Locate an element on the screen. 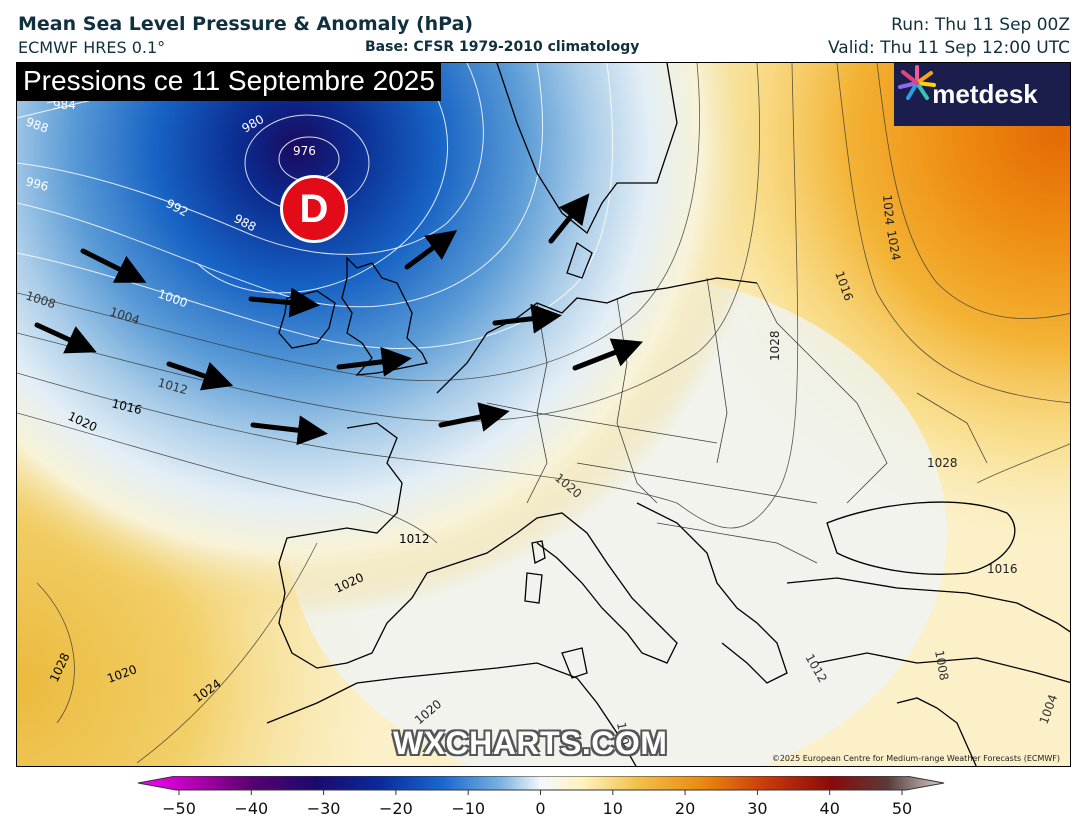 The height and width of the screenshot is (833, 1088). valid-time-label: Valid: Thu 11 Sep 12:00 UTC is located at coordinates (948, 48).